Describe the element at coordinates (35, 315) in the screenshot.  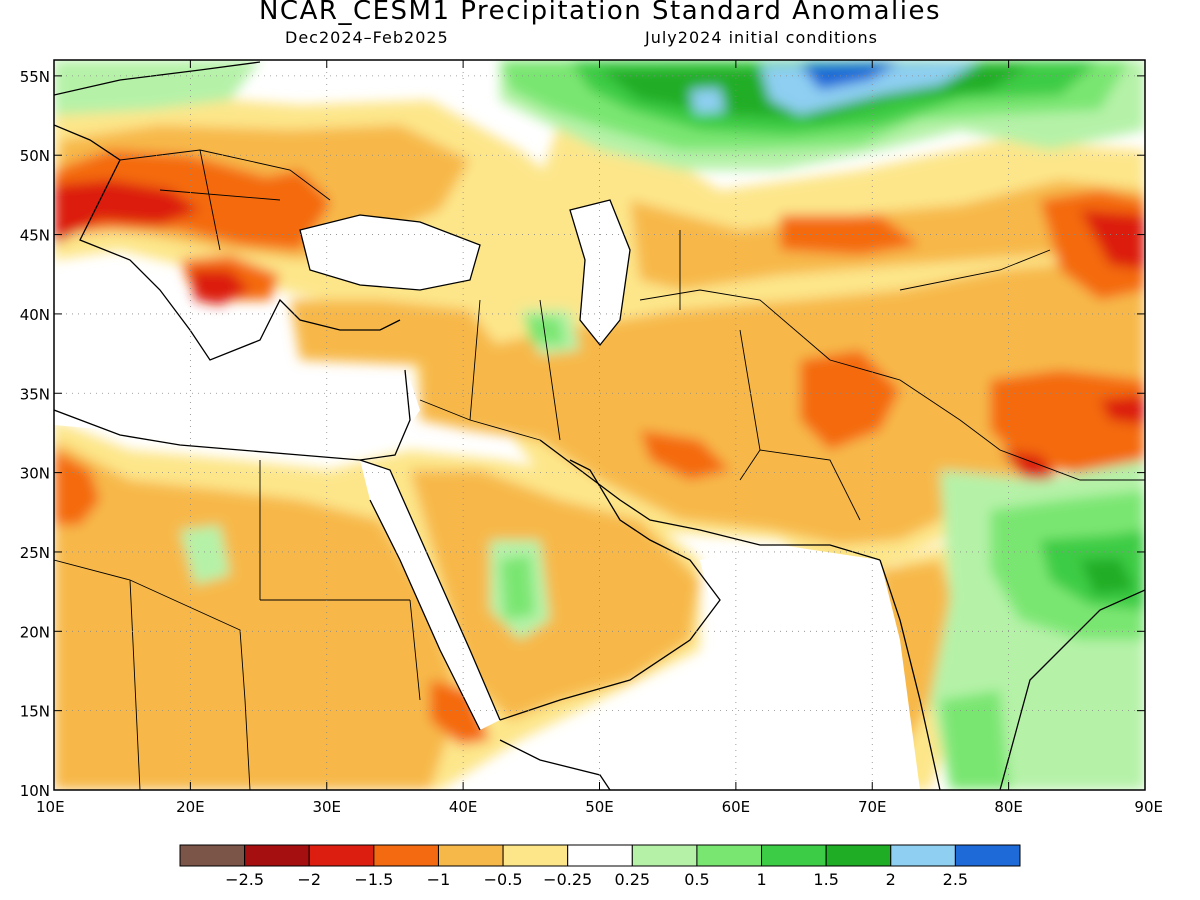
I see `lat-tick-label: 40N` at that location.